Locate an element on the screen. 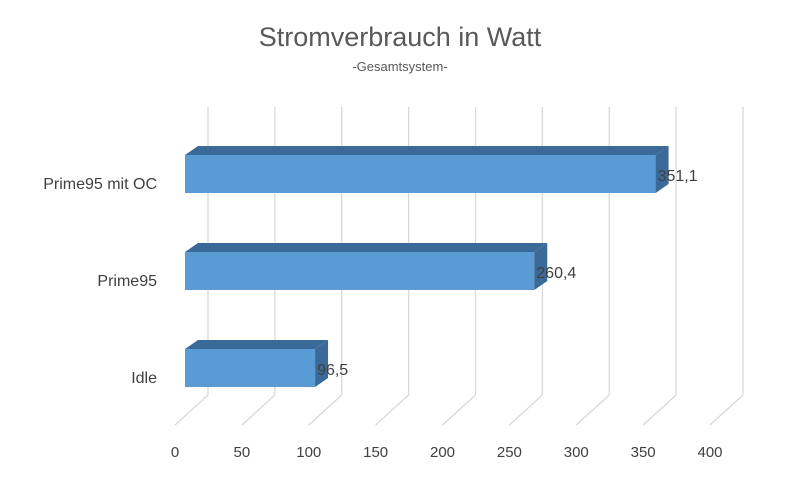  chart-subtitle: -Gesamtsystem- is located at coordinates (399, 66).